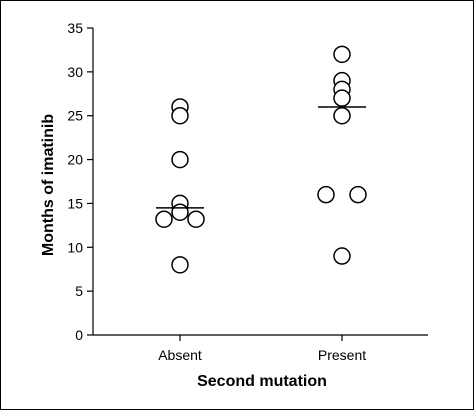 The width and height of the screenshot is (474, 410). I want to click on median-lines, so click(261, 157).